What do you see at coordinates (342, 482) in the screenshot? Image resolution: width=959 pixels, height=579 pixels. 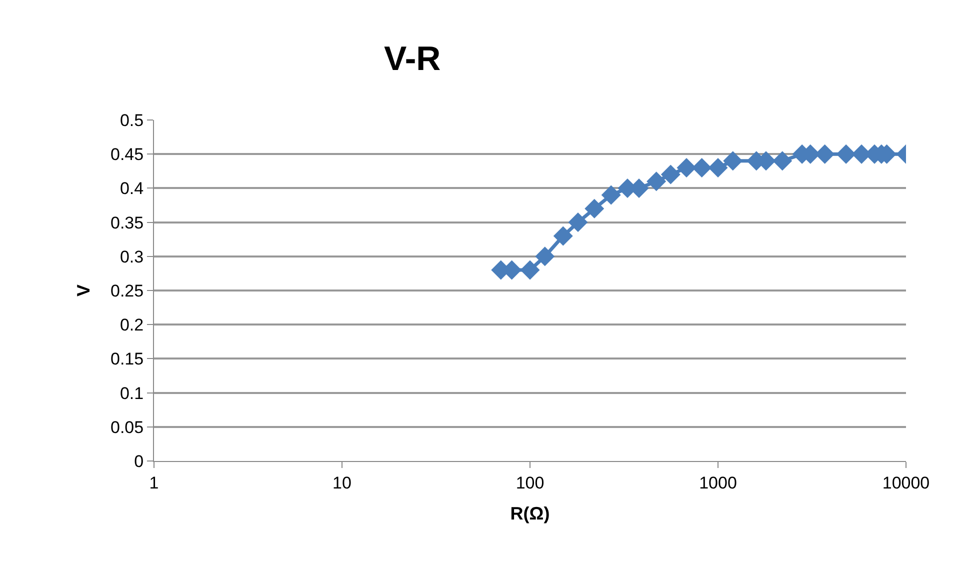 I see `x-tick-label: 10` at bounding box center [342, 482].